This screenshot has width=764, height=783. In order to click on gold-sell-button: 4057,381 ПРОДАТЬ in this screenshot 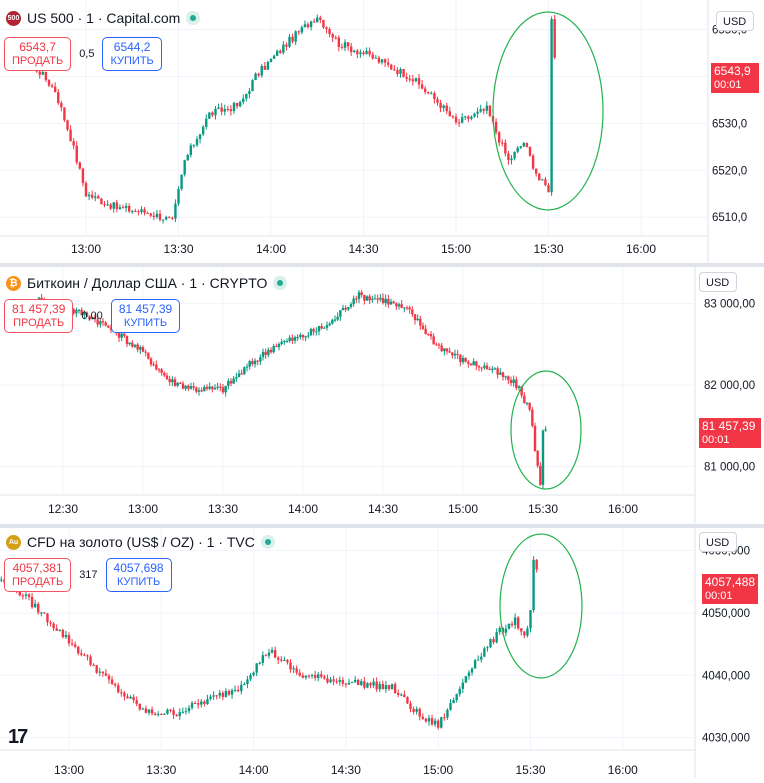, I will do `click(38, 575)`.